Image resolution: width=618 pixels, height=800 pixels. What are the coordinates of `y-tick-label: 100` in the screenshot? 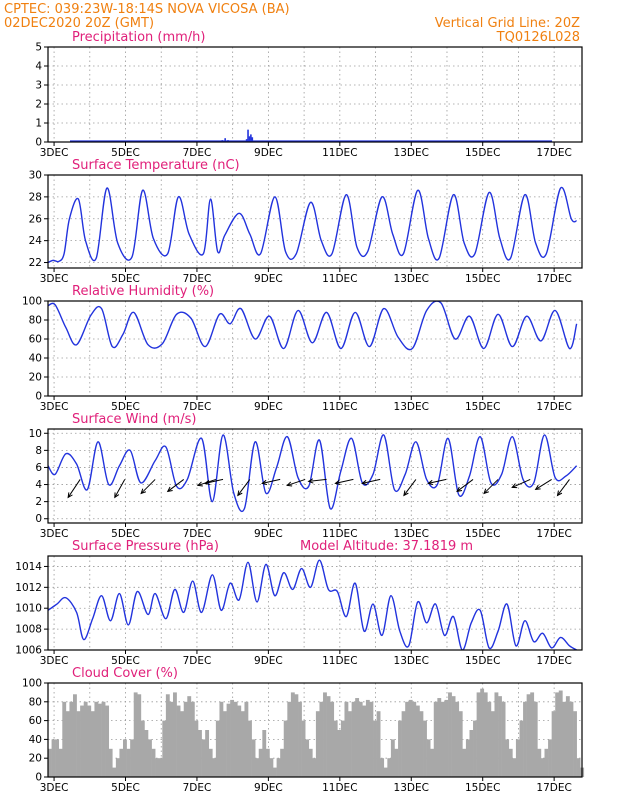 It's located at (32, 302).